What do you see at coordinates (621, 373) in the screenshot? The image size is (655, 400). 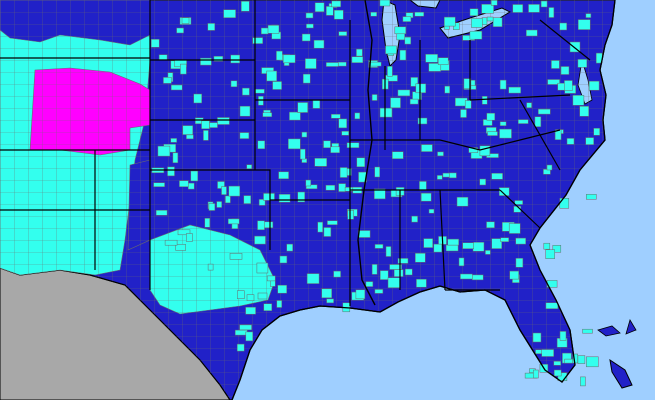 I see `florida-keys` at bounding box center [621, 373].